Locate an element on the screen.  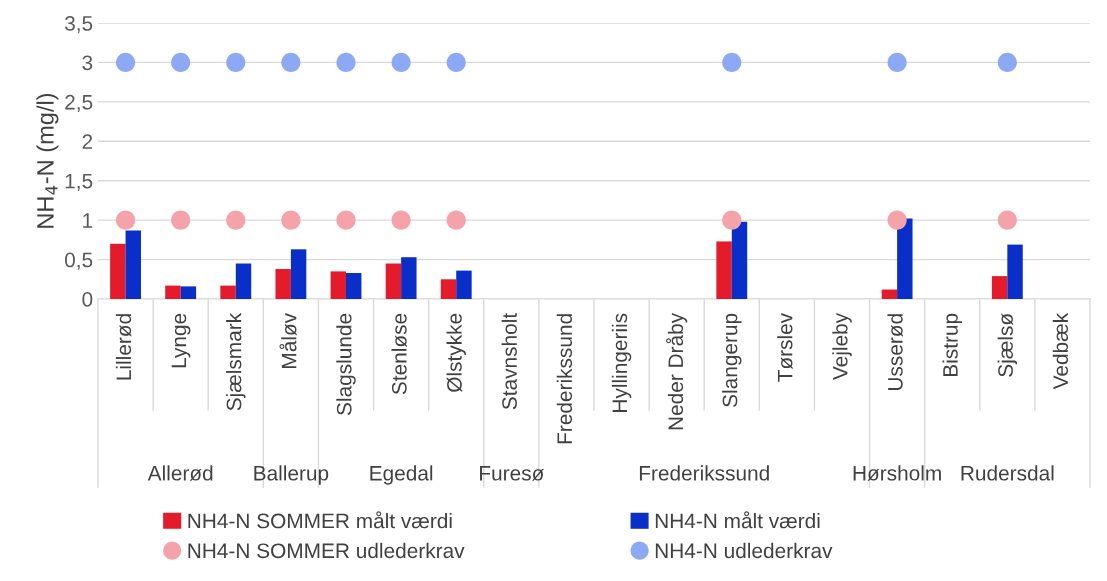
text: Hørsholm is located at coordinates (897, 473).